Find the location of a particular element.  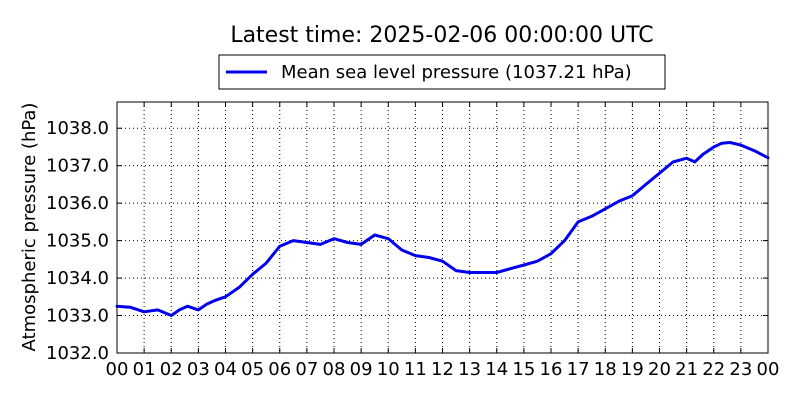

x-tick-label: 13 is located at coordinates (469, 369).